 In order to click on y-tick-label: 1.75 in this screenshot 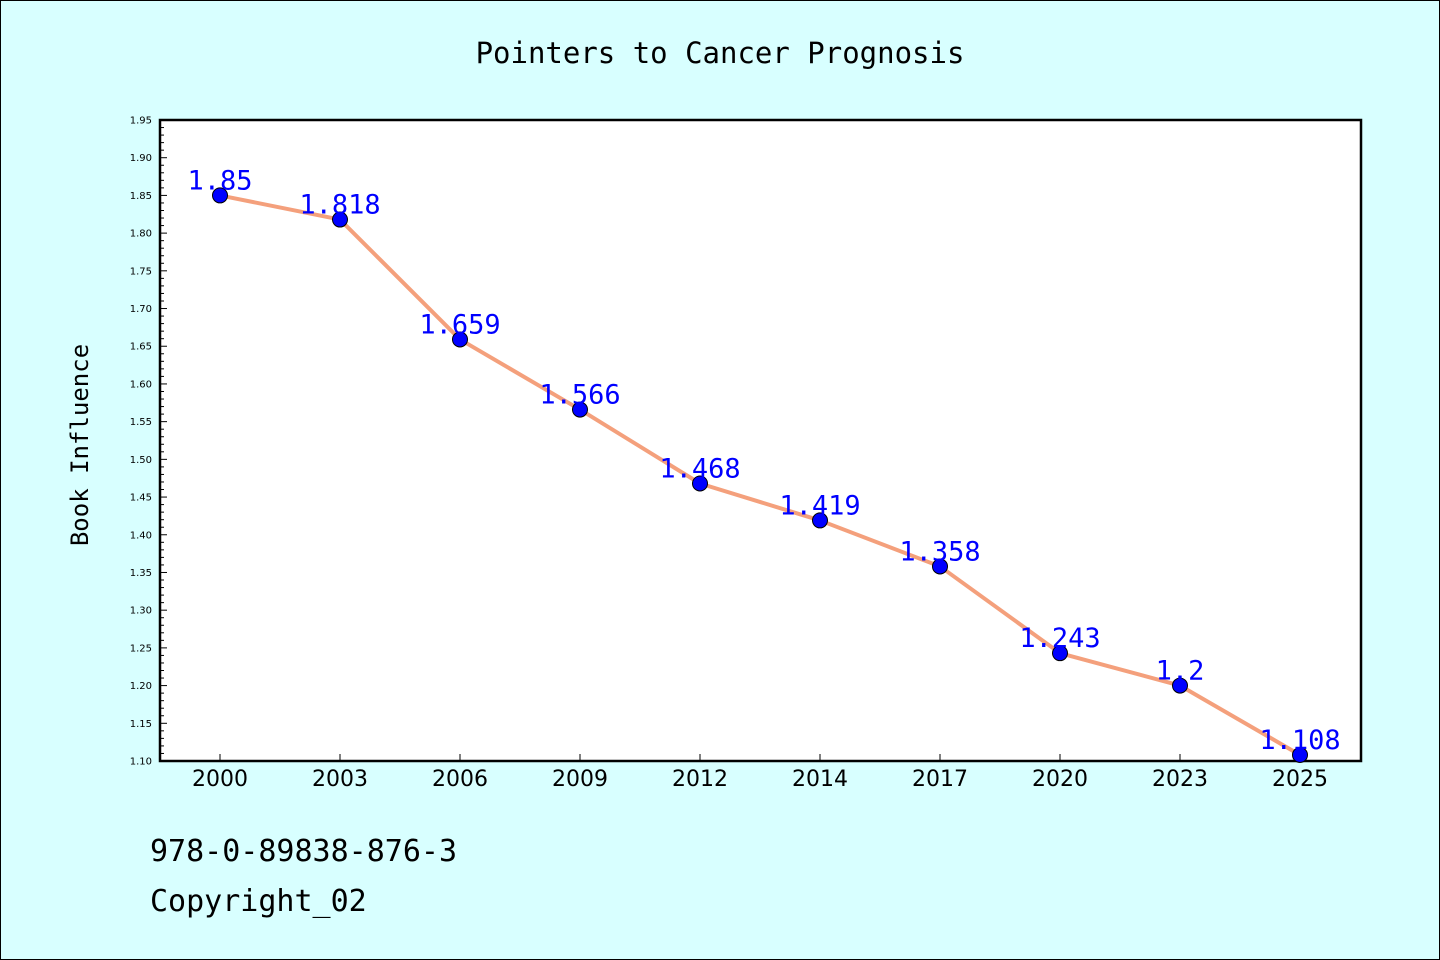, I will do `click(141, 271)`.